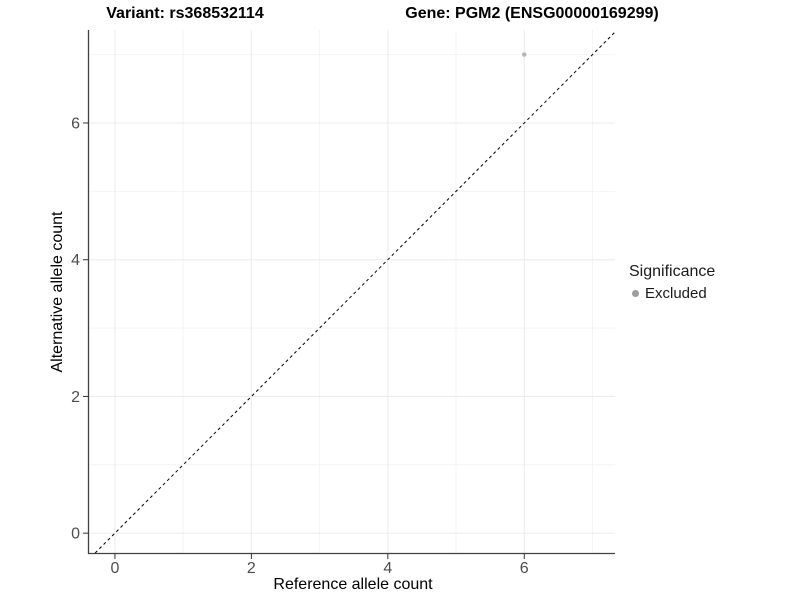 This screenshot has width=800, height=600. Describe the element at coordinates (251, 568) in the screenshot. I see `x-tick-label: 2` at that location.